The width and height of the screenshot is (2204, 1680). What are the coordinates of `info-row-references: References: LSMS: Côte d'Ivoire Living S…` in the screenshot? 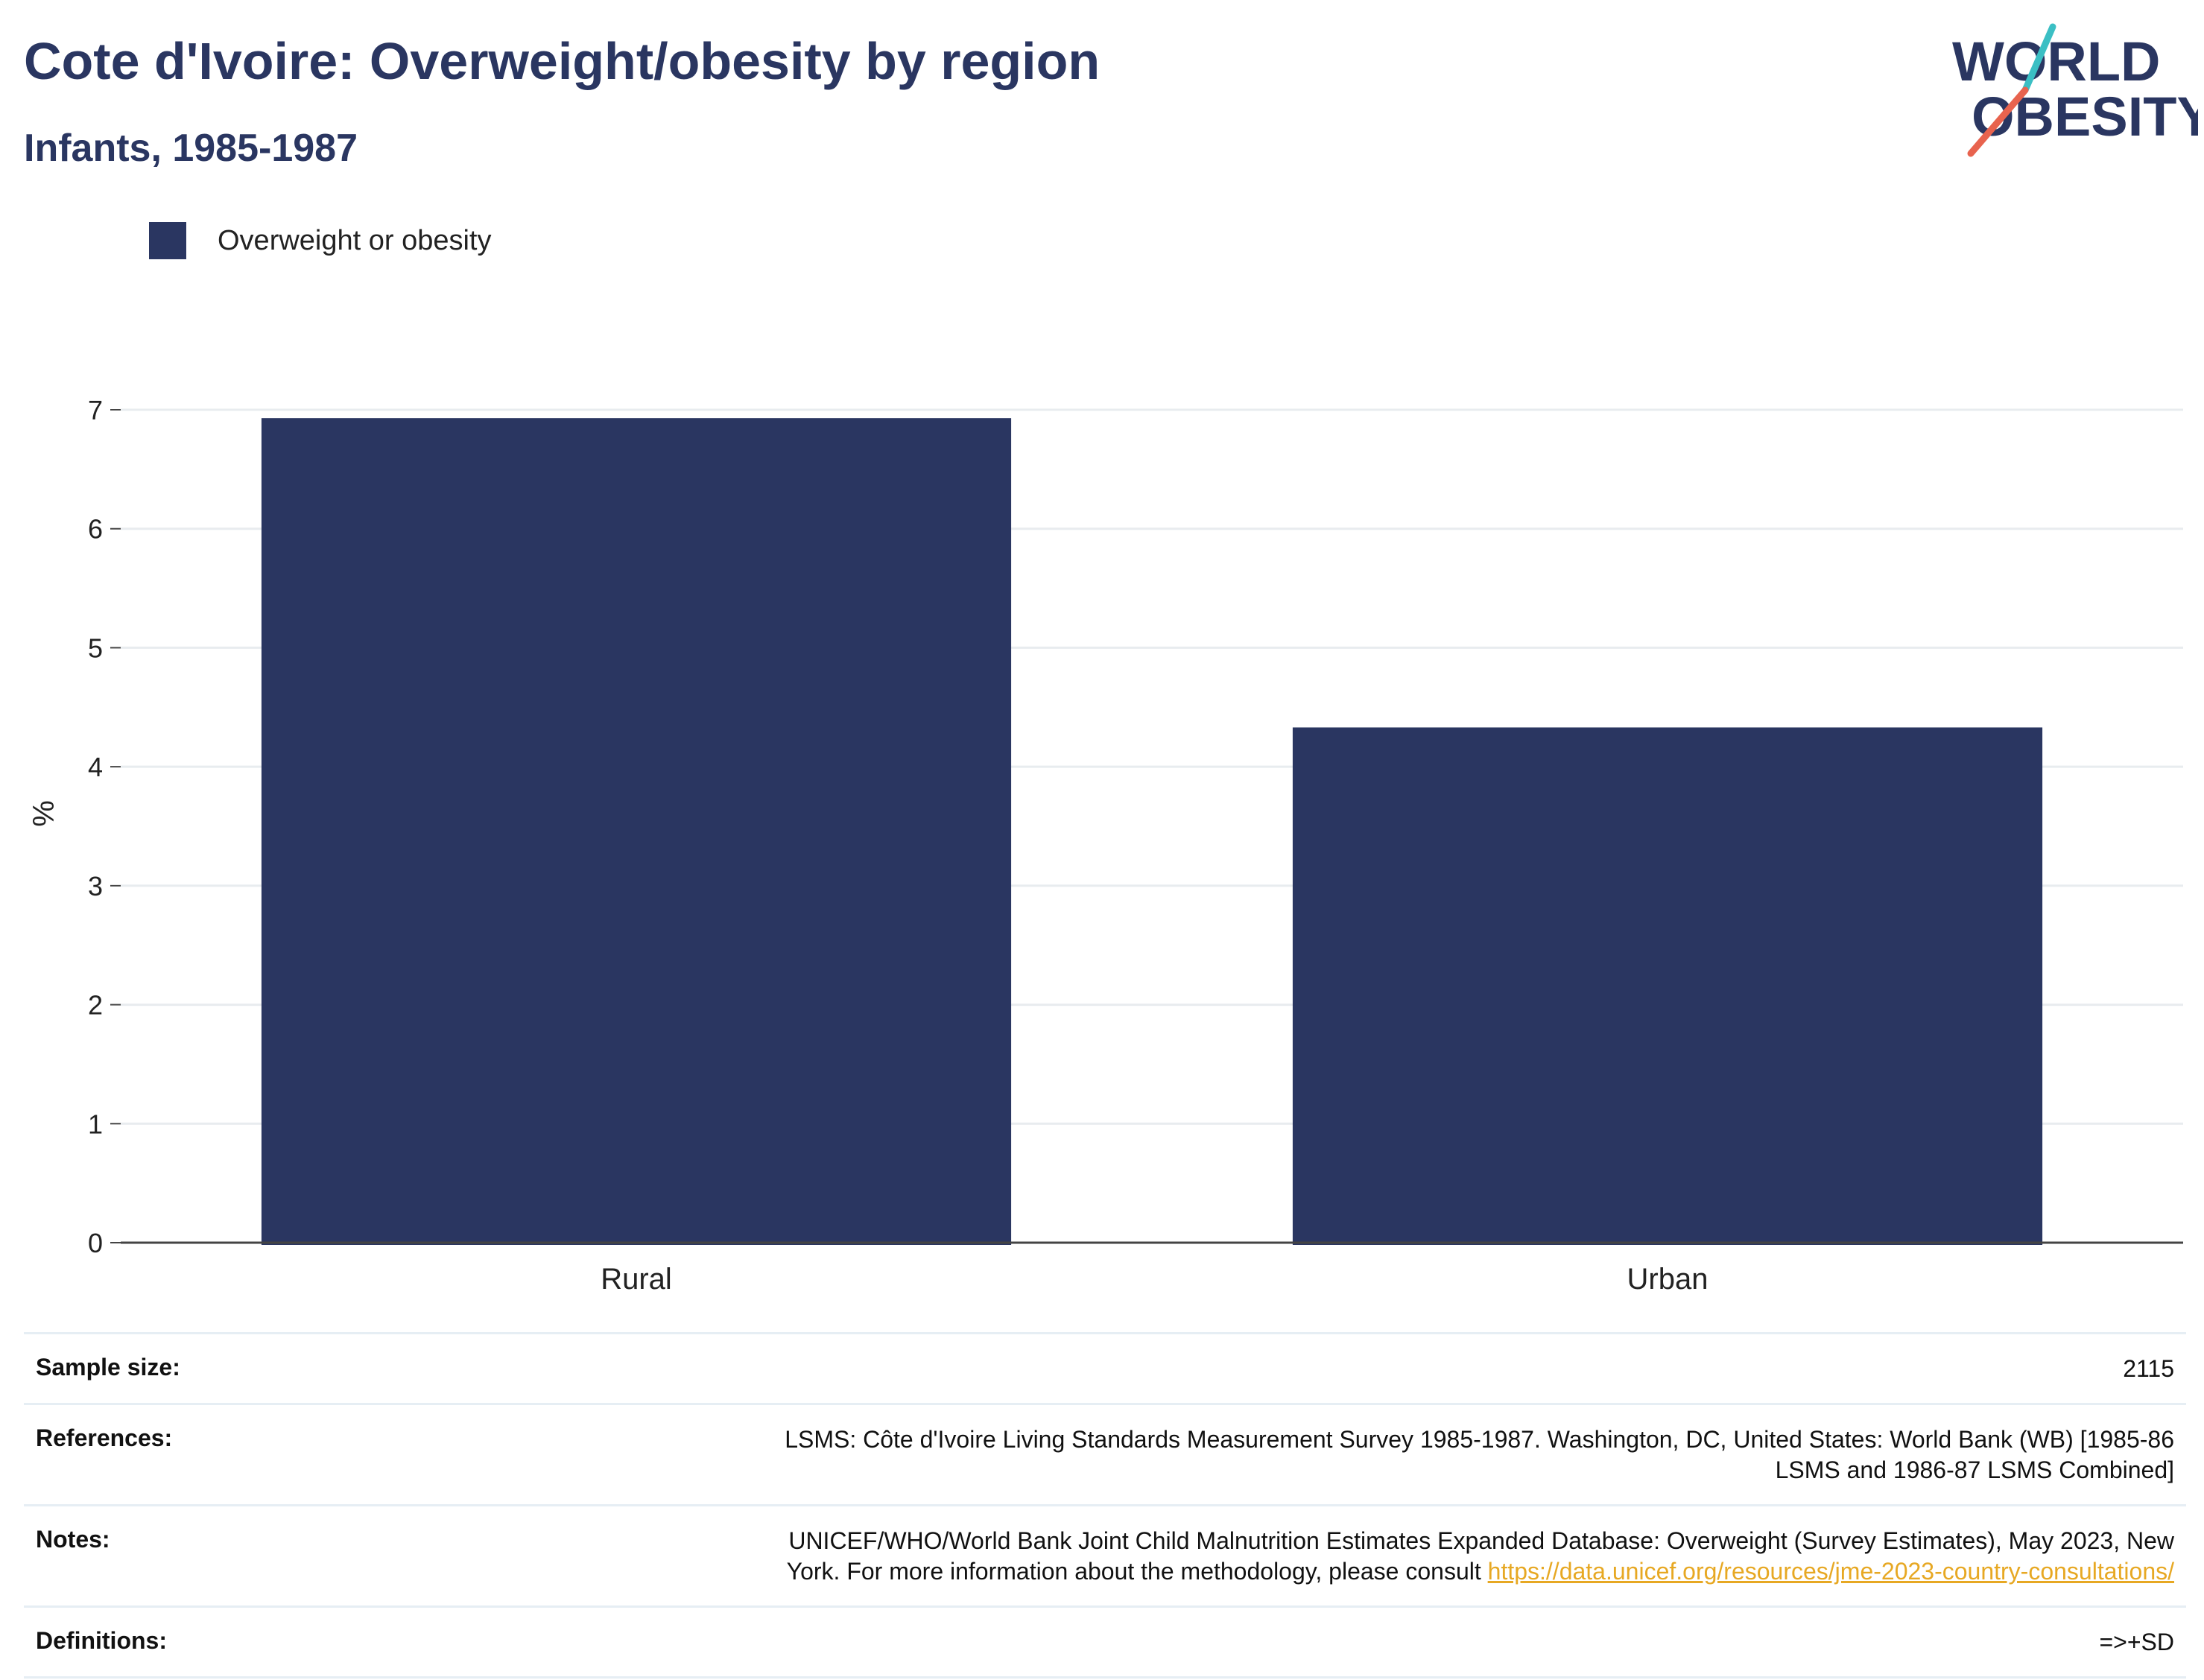 It's located at (1105, 1453).